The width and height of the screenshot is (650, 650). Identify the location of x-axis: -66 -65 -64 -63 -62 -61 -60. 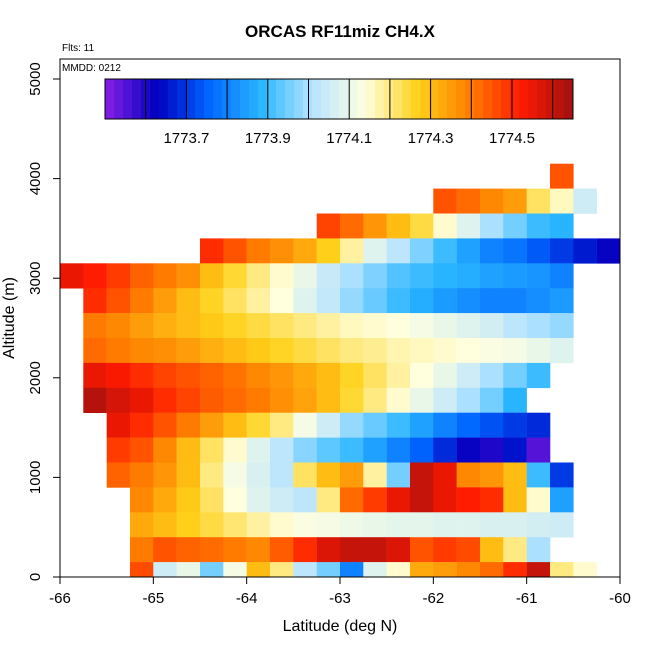
(340, 592).